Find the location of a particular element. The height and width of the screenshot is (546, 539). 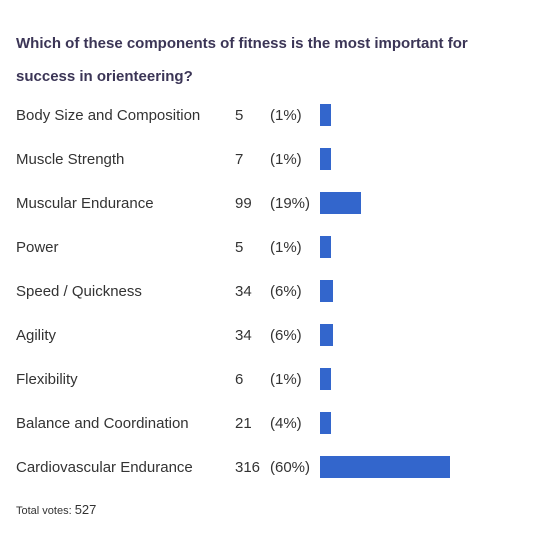

option-label: Agility is located at coordinates (36, 335).